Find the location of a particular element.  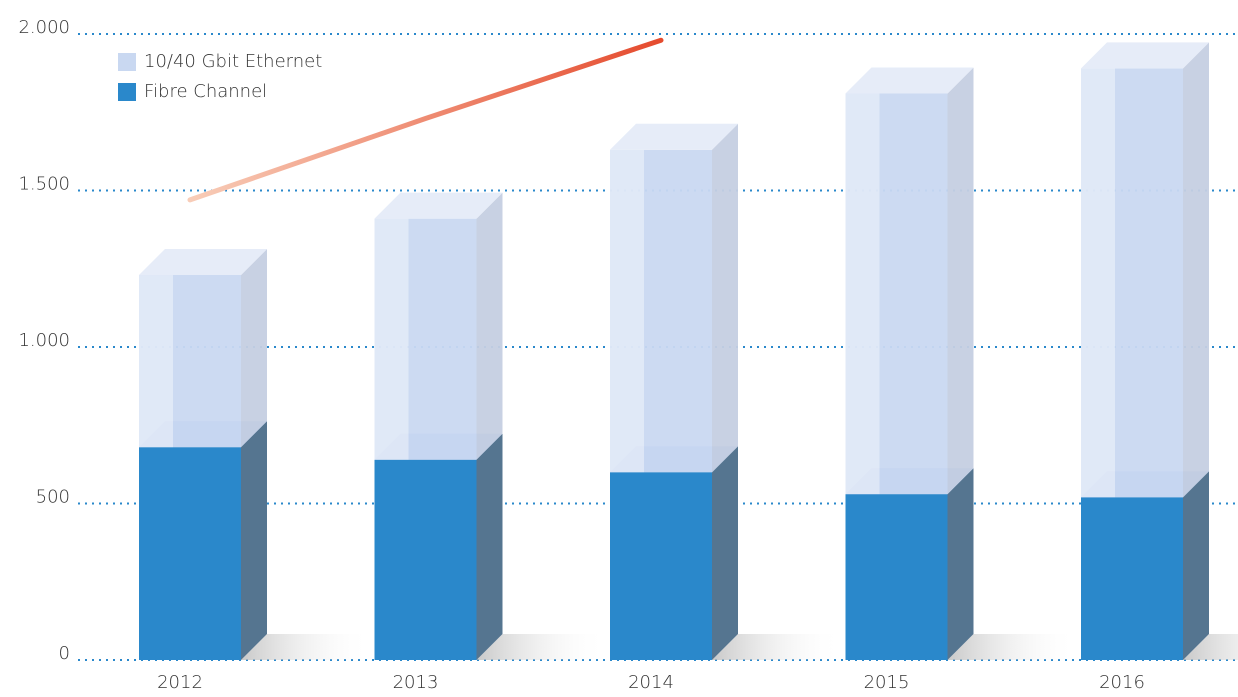

y-tick-label: 500 is located at coordinates (53, 497).